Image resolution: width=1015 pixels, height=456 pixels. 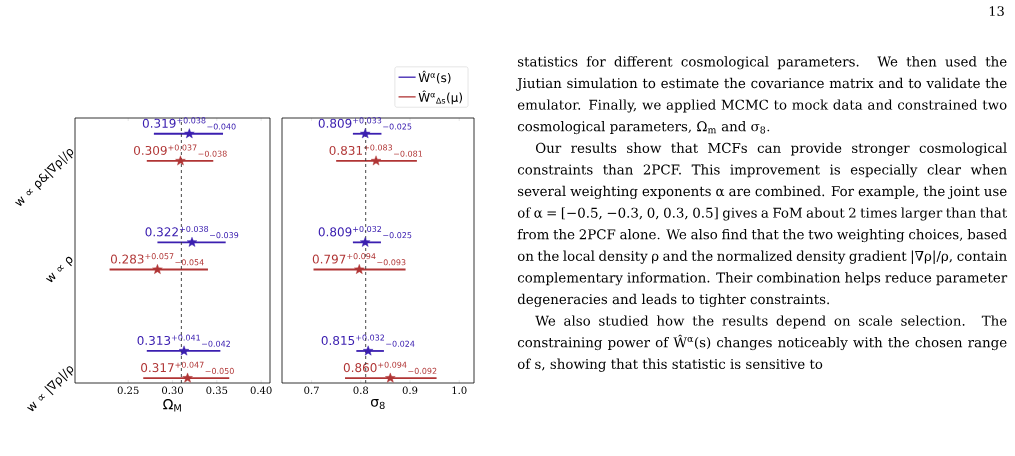 What do you see at coordinates (459, 390) in the screenshot?
I see `x-tick-label: 1.0` at bounding box center [459, 390].